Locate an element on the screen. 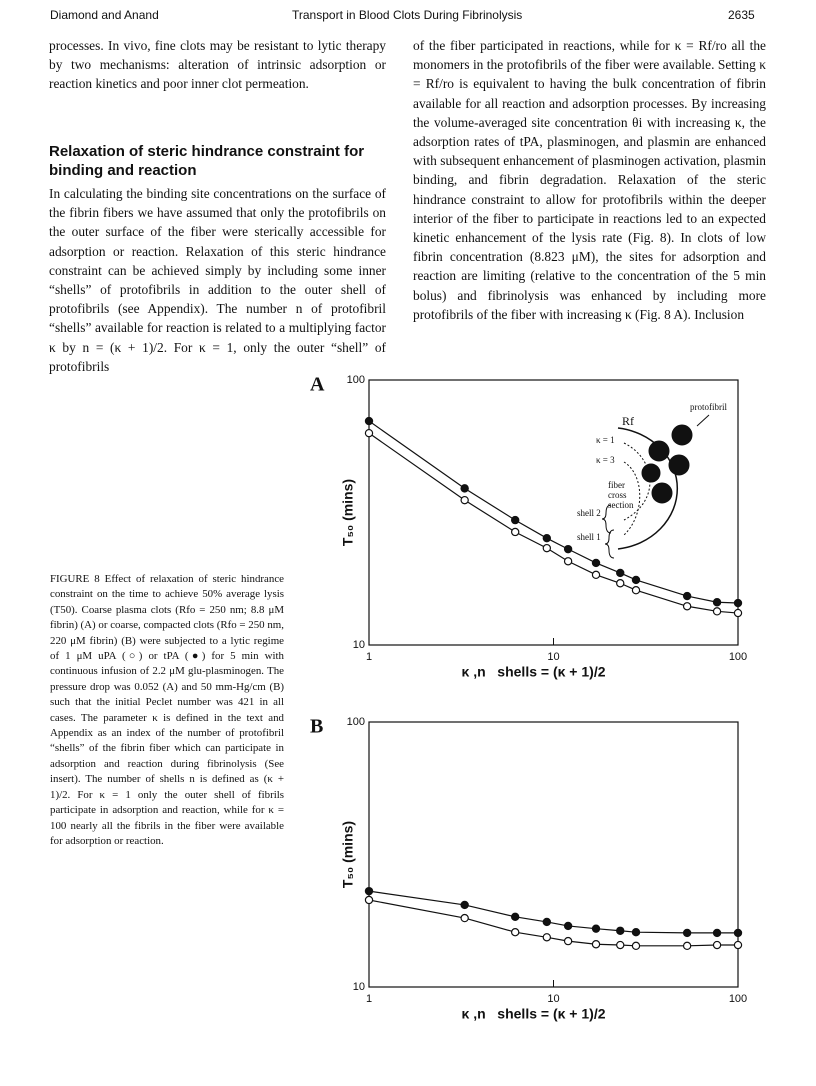 The height and width of the screenshot is (1086, 816). inset-label: cross is located at coordinates (617, 495).